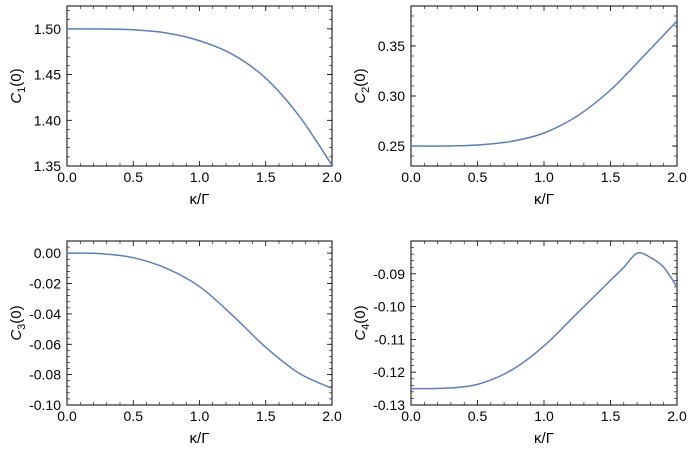 This screenshot has height=453, width=692. Describe the element at coordinates (366, 327) in the screenshot. I see `y-axis-label-sub: 4` at that location.